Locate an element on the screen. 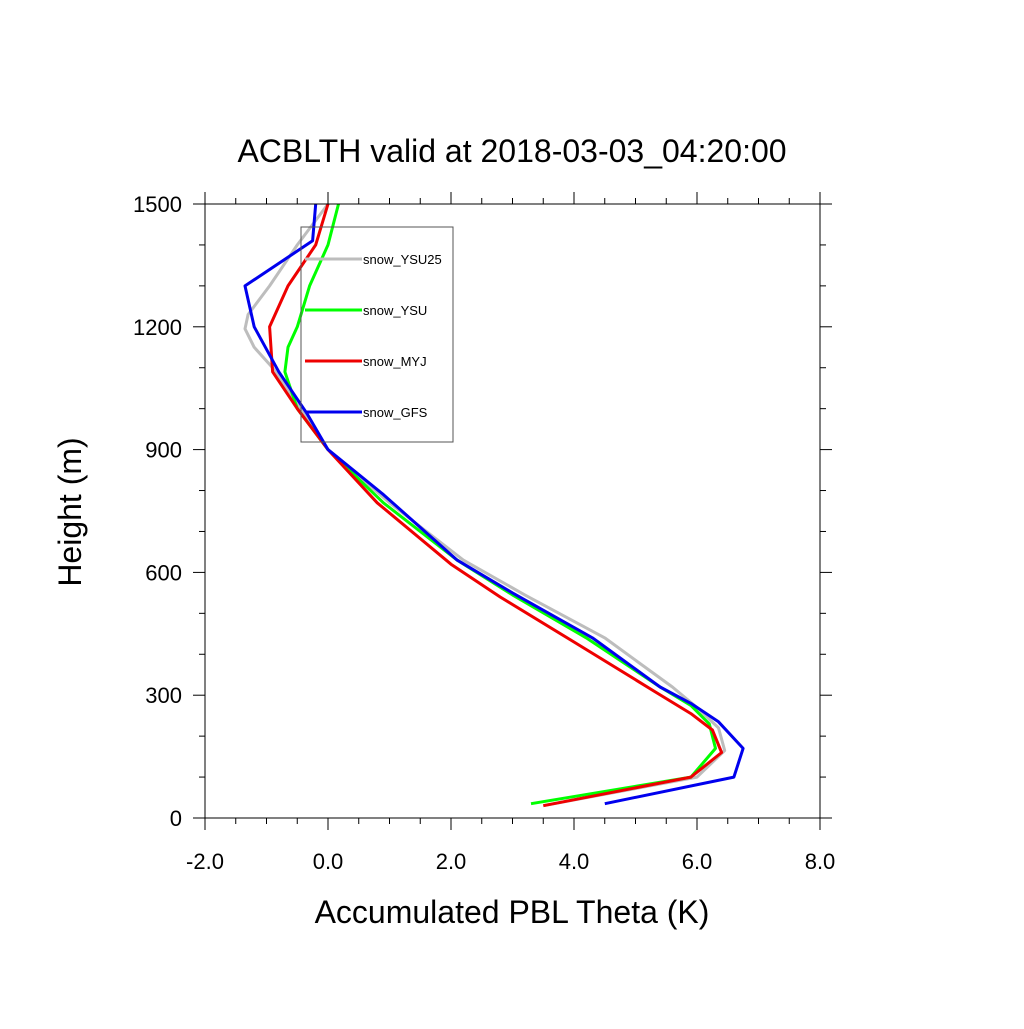  legend: snow_YSU25 snow_YSU snow_MYJ snow_GFS is located at coordinates (377, 334).